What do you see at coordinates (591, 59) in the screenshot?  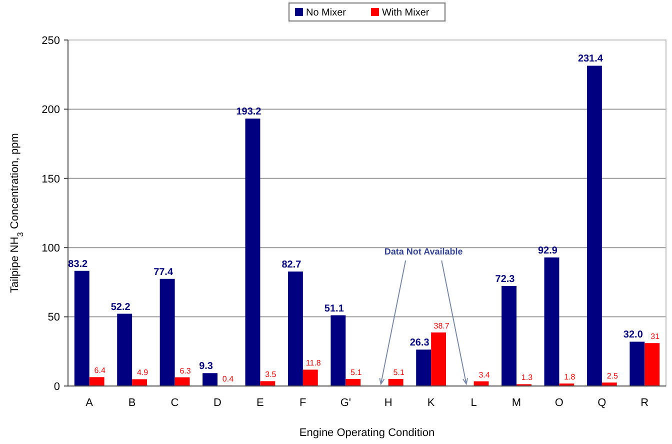 I see `data-label: 231.4` at bounding box center [591, 59].